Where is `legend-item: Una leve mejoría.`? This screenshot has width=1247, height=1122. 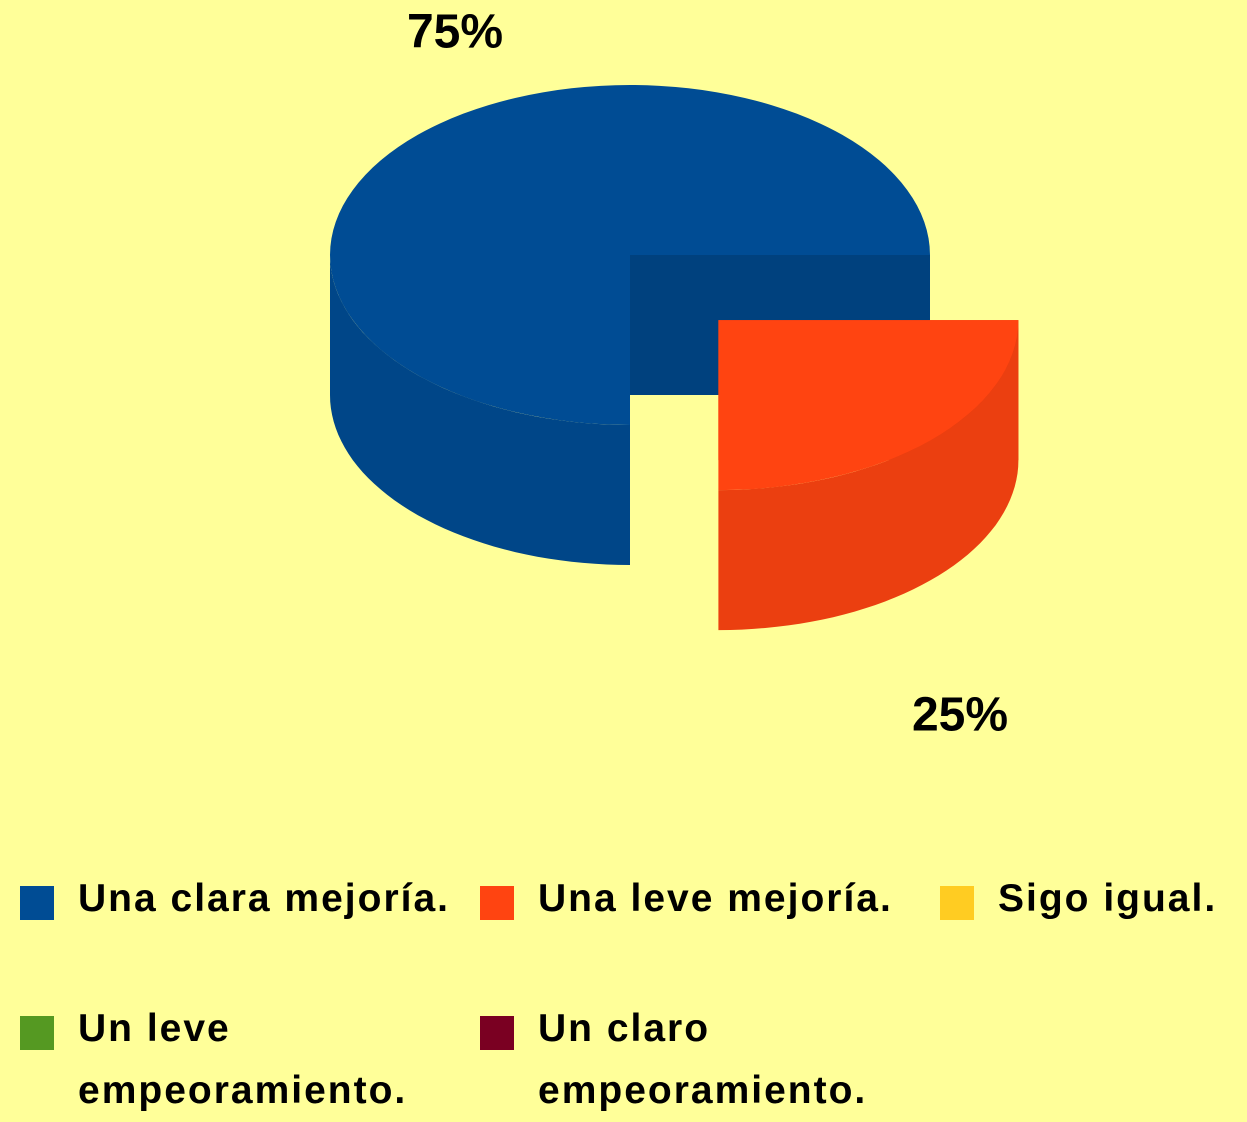
legend-item: Una leve mejoría. is located at coordinates (695, 903).